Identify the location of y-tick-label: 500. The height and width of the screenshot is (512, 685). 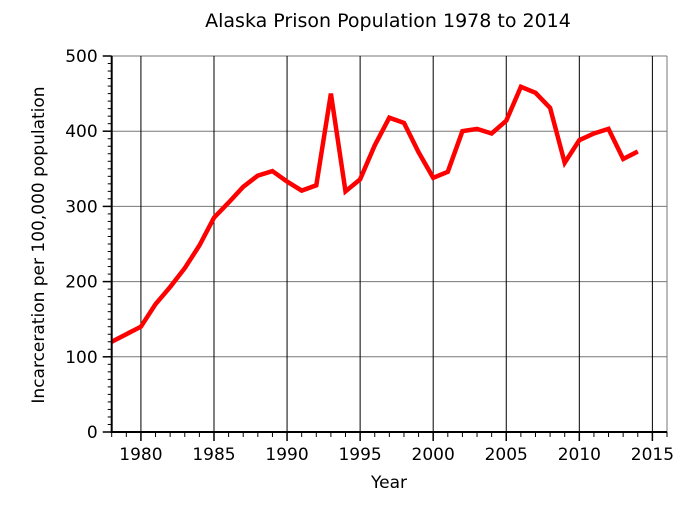
(81, 57).